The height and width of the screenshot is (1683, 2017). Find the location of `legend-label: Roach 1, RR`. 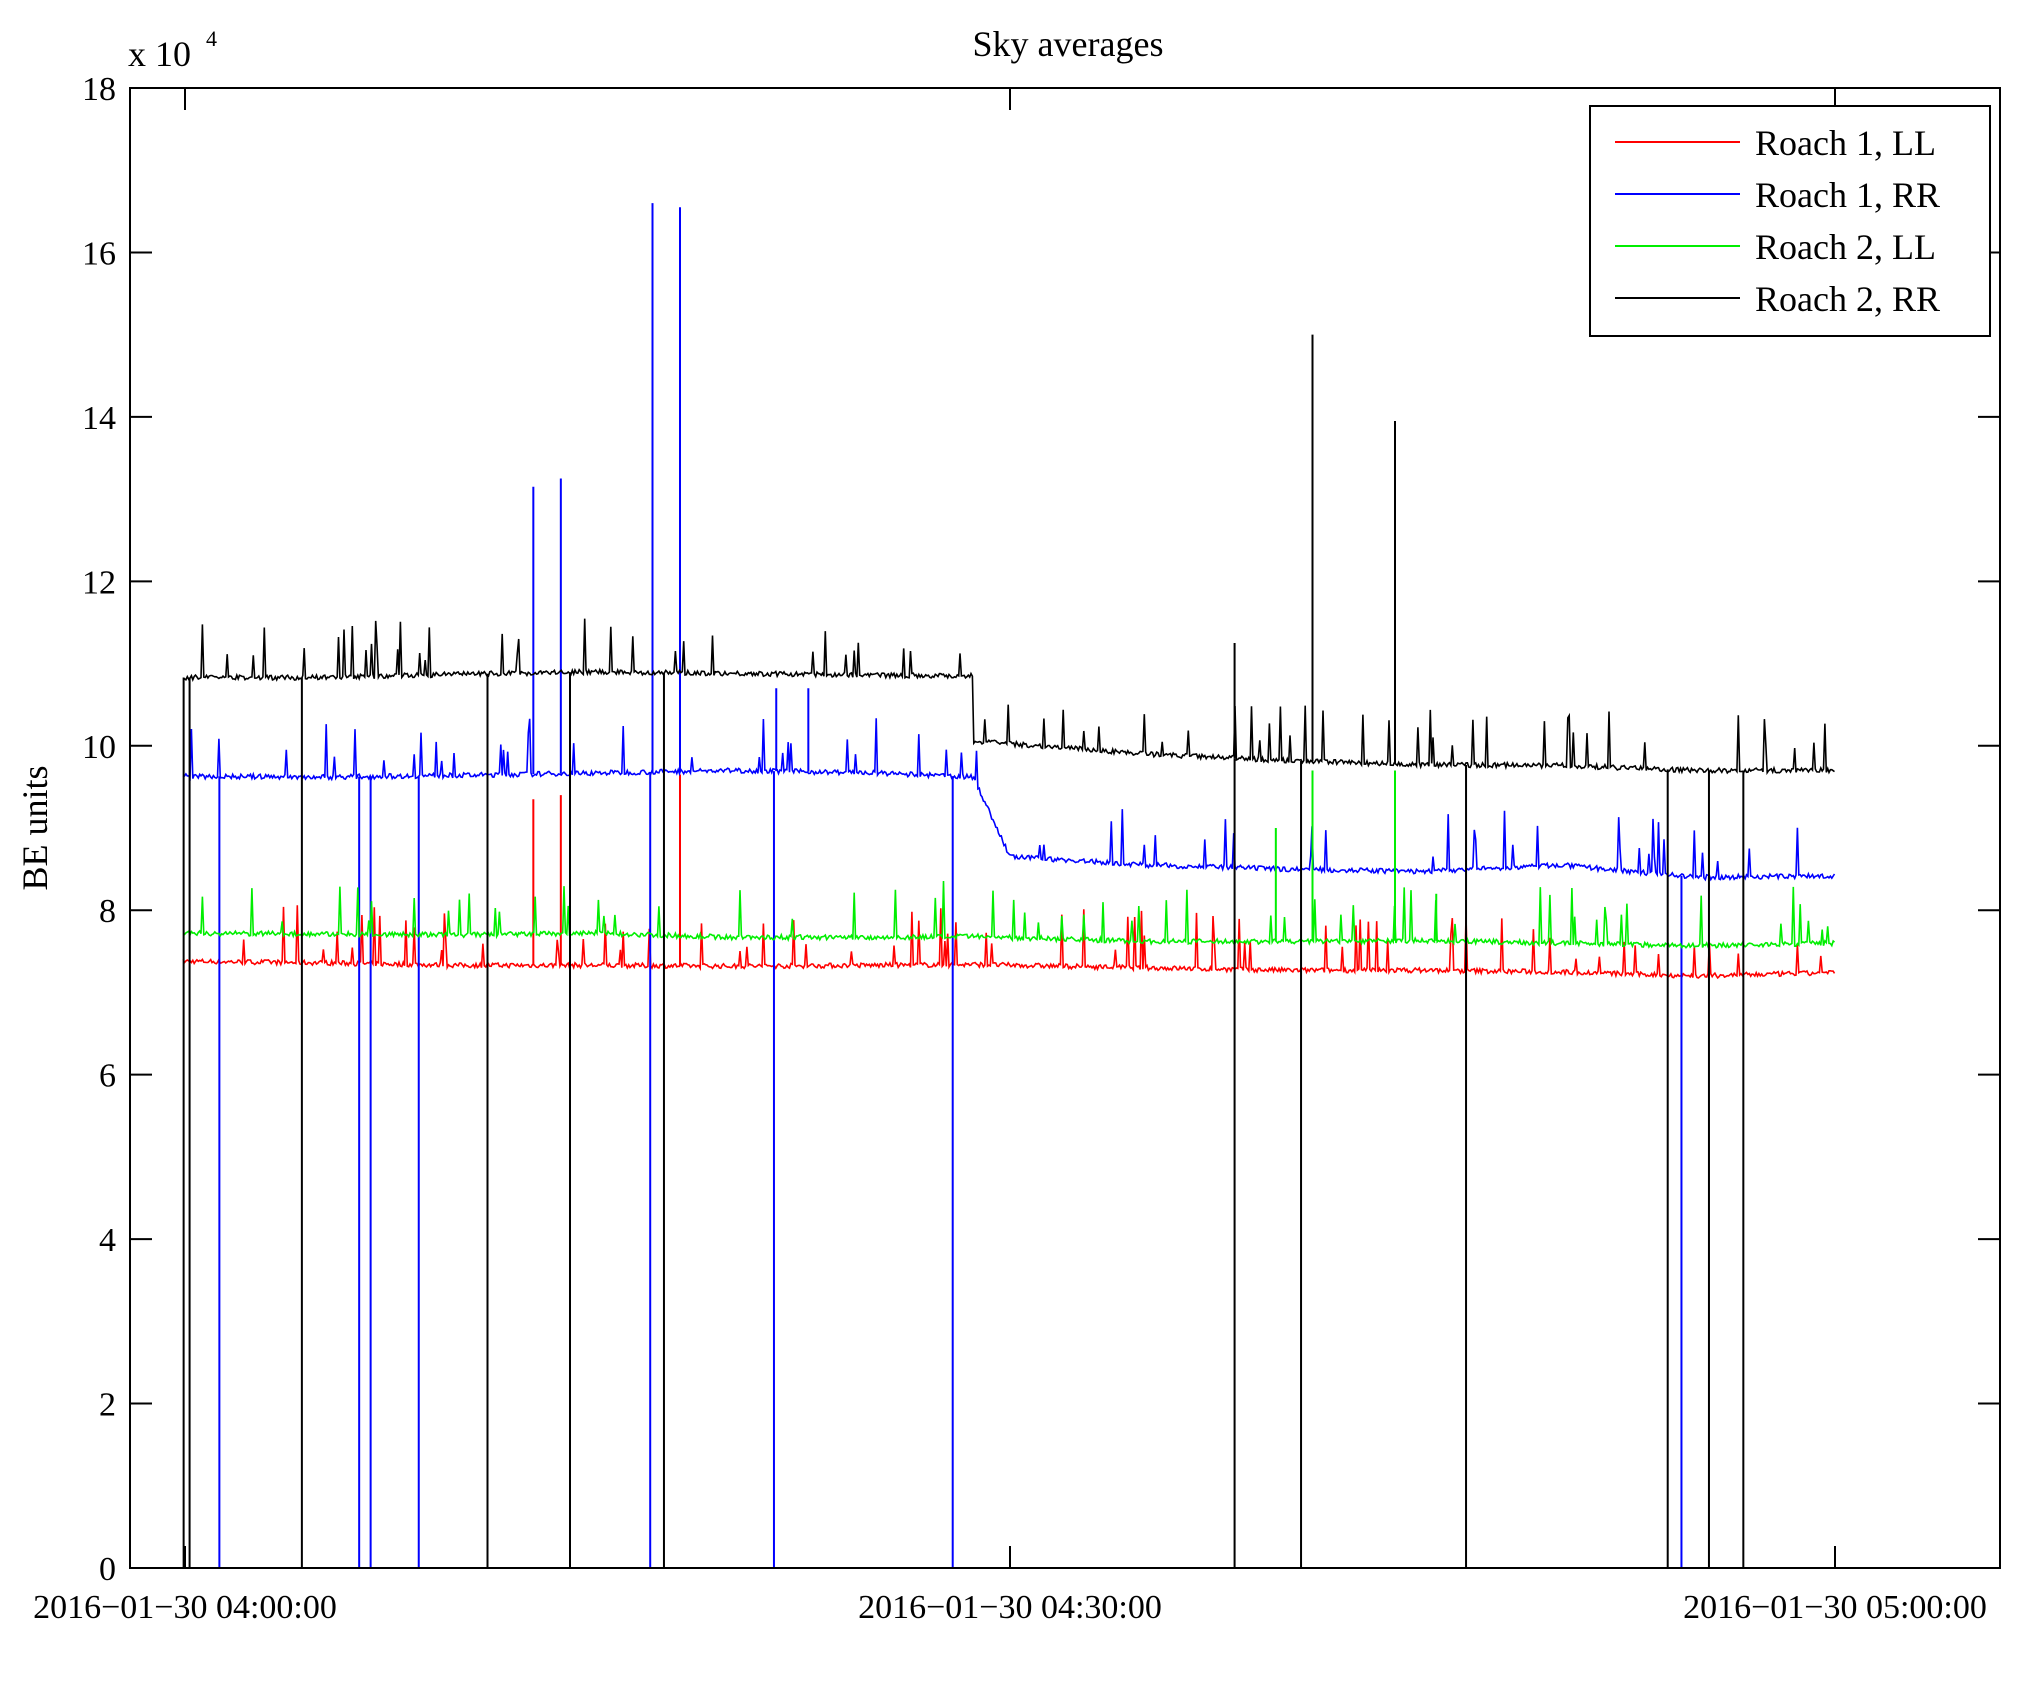

legend-label: Roach 1, RR is located at coordinates (1847, 195).